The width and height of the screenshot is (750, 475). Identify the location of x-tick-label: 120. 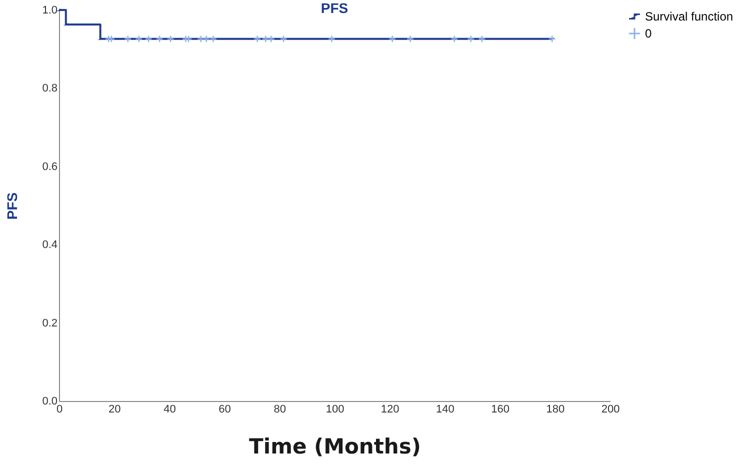
(390, 410).